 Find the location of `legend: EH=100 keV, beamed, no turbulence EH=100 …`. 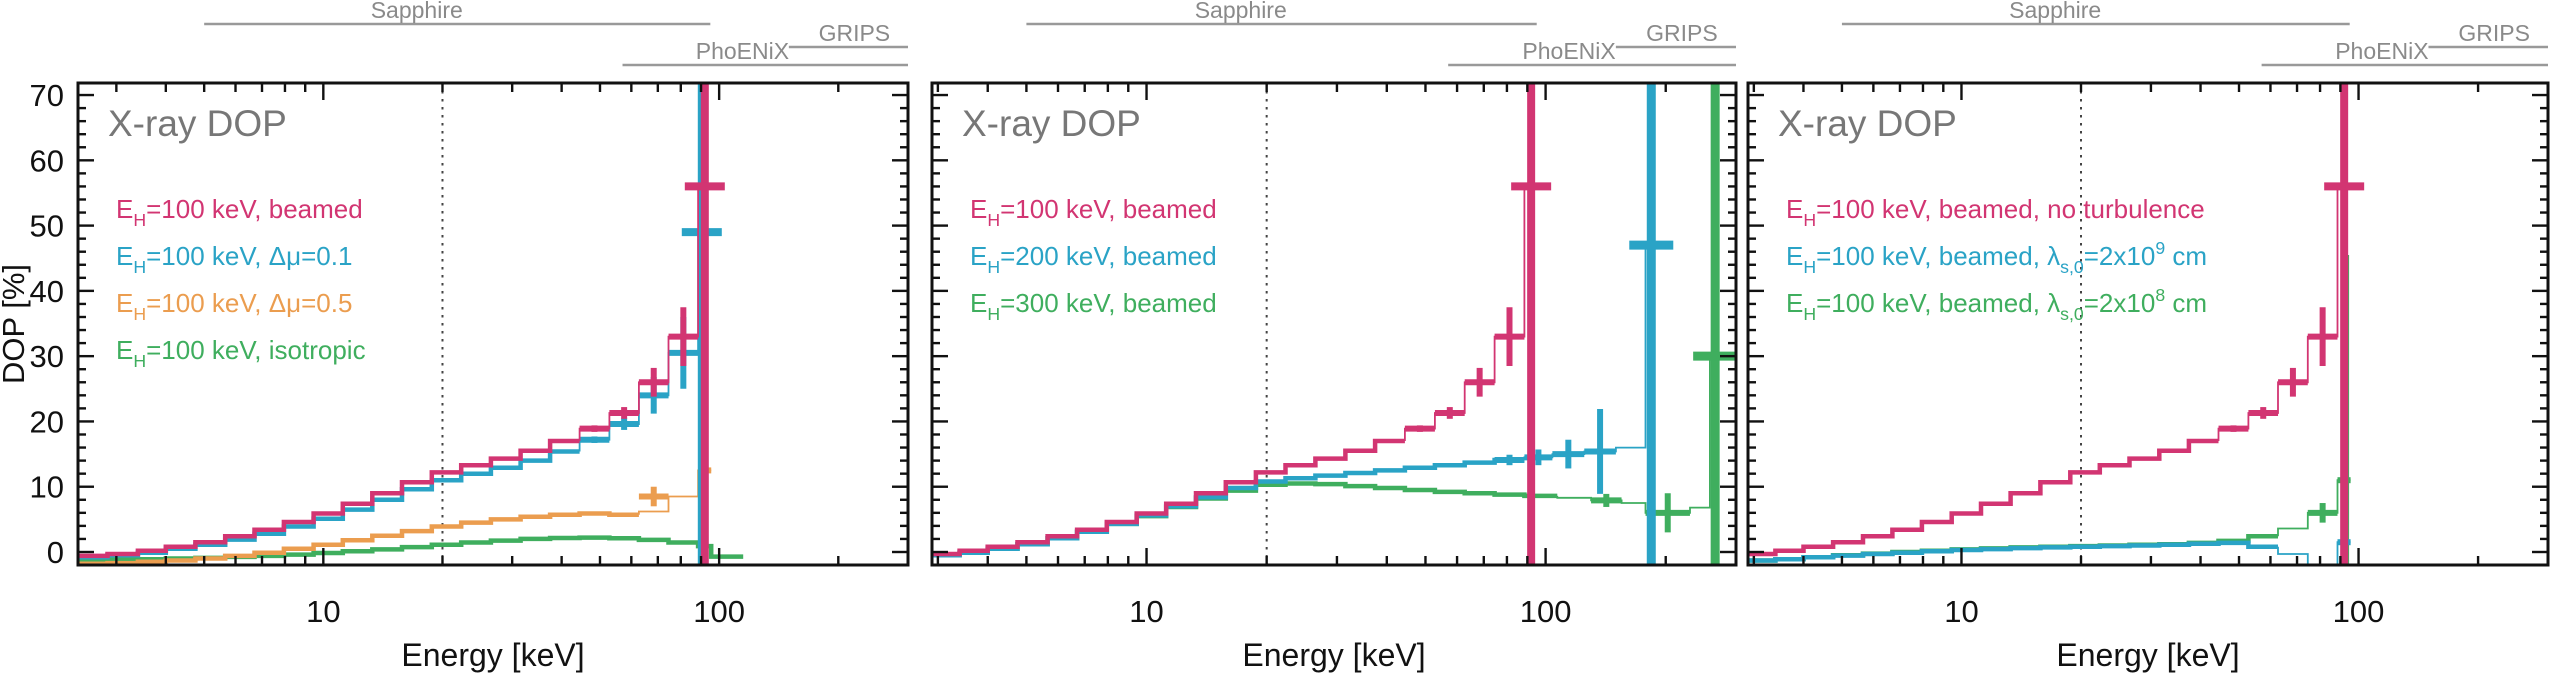

legend: EH=100 keV, beamed, no turbulence EH=100 … is located at coordinates (1996, 259).